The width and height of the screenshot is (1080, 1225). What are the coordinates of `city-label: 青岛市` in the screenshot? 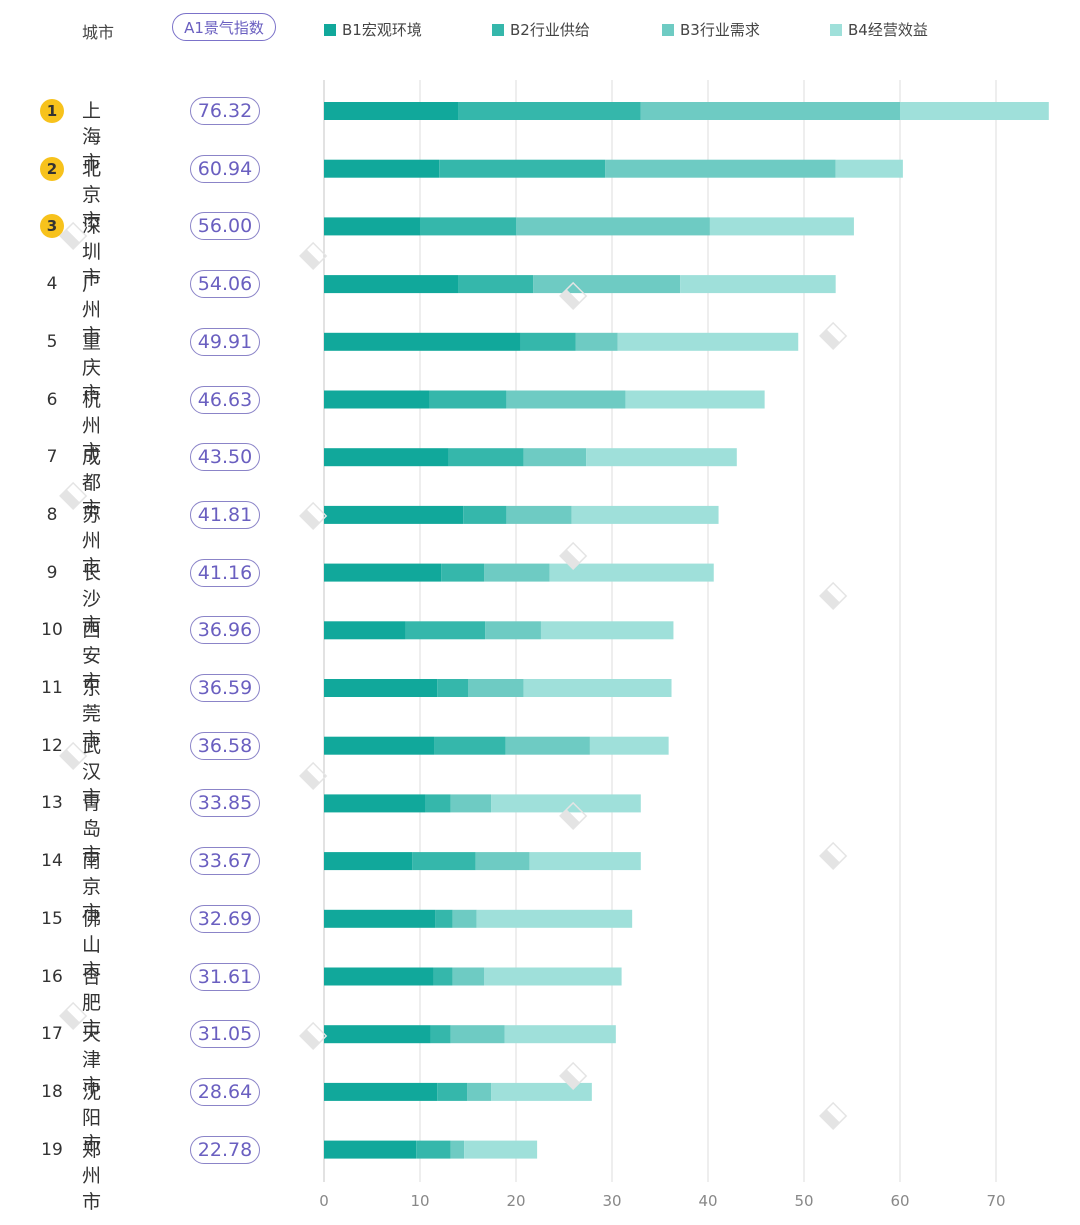 It's located at (92, 829).